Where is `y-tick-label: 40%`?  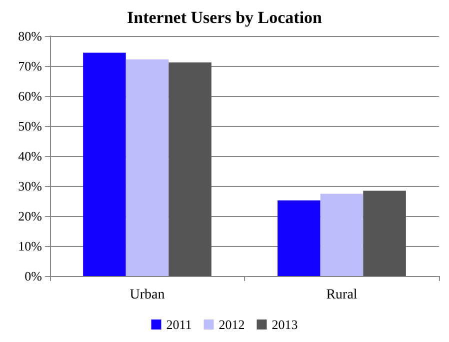
y-tick-label: 40% is located at coordinates (30, 156).